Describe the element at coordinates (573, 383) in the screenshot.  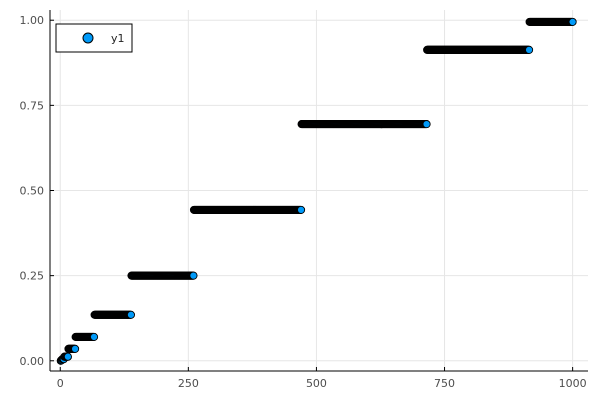
I see `x-tick-label: 1000` at that location.